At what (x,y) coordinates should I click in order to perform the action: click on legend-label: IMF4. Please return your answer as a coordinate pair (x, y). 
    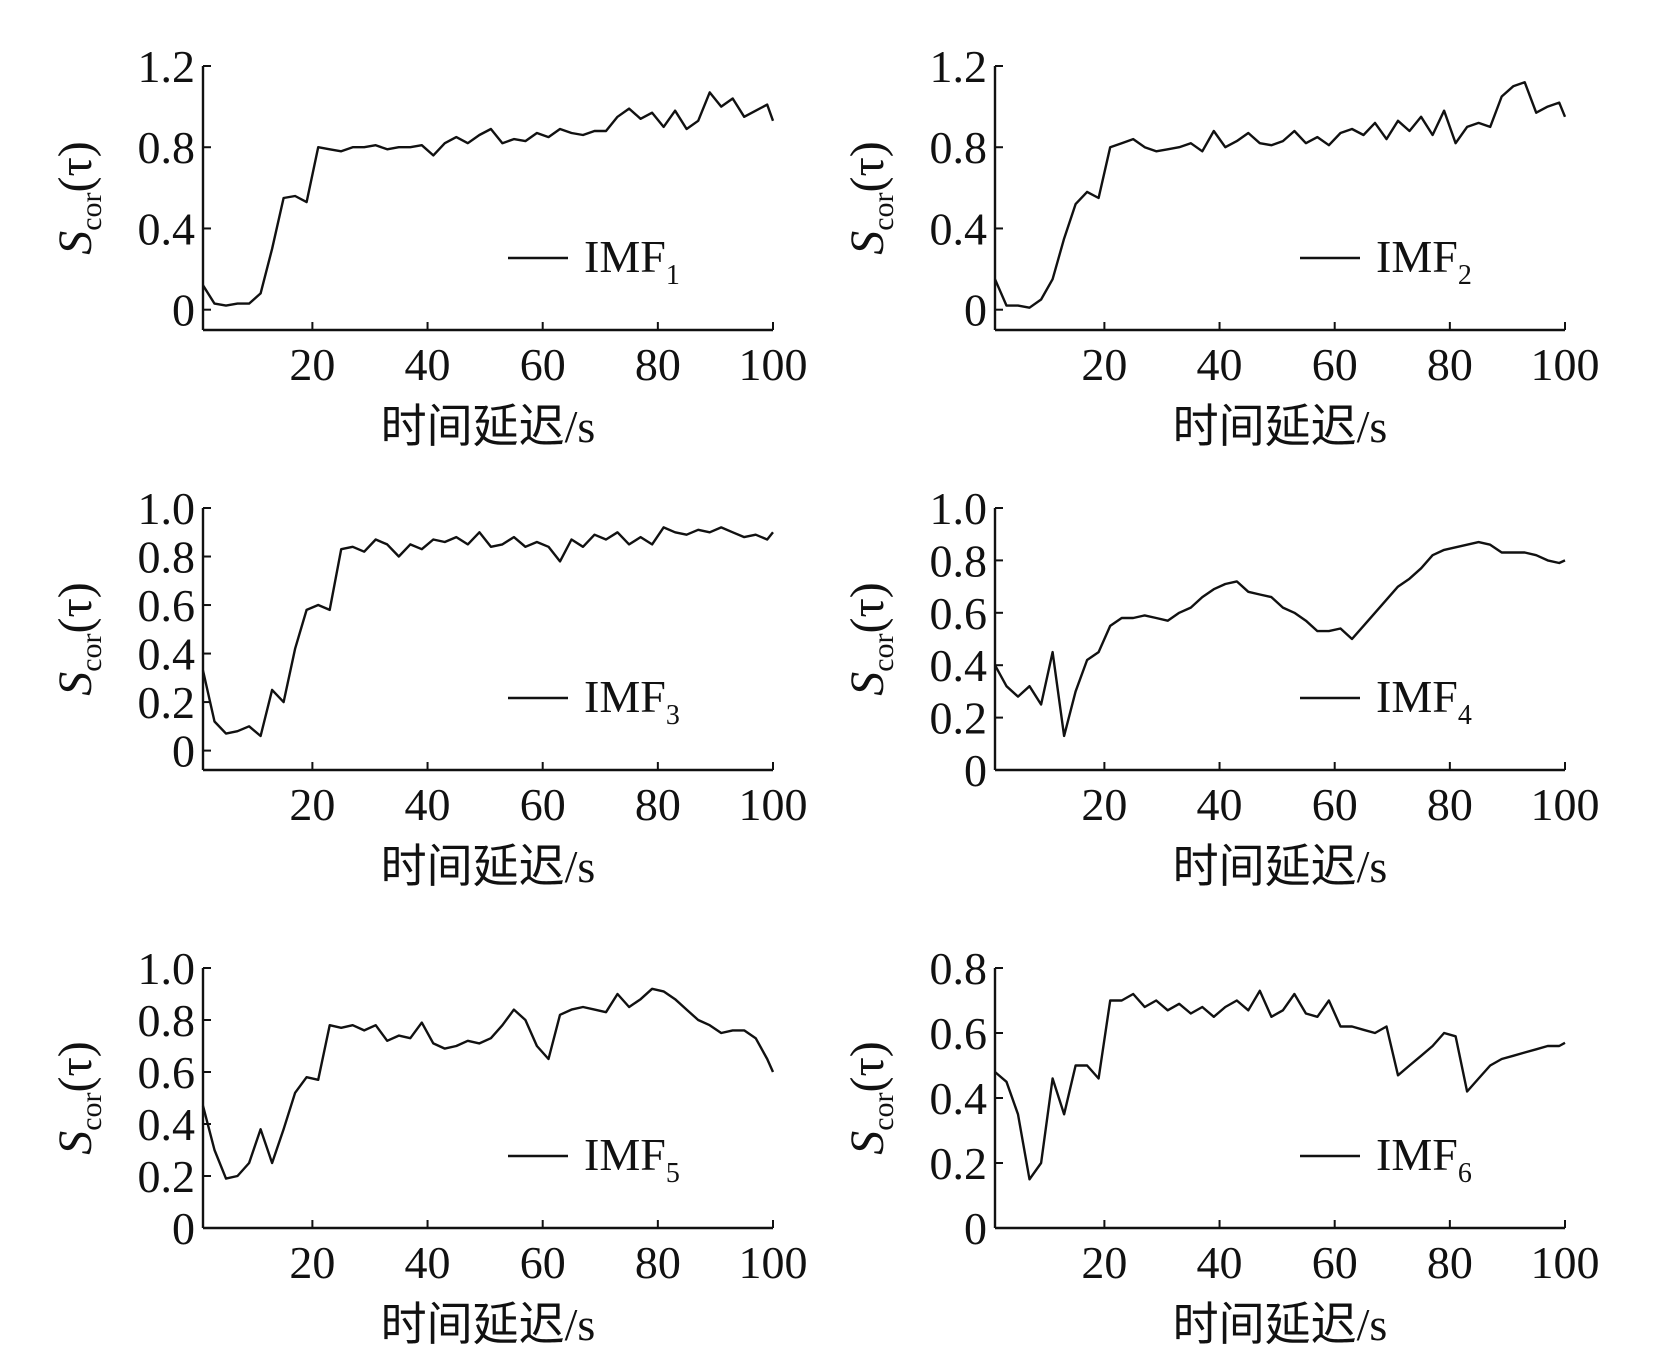
    Looking at the image, I should click on (1424, 701).